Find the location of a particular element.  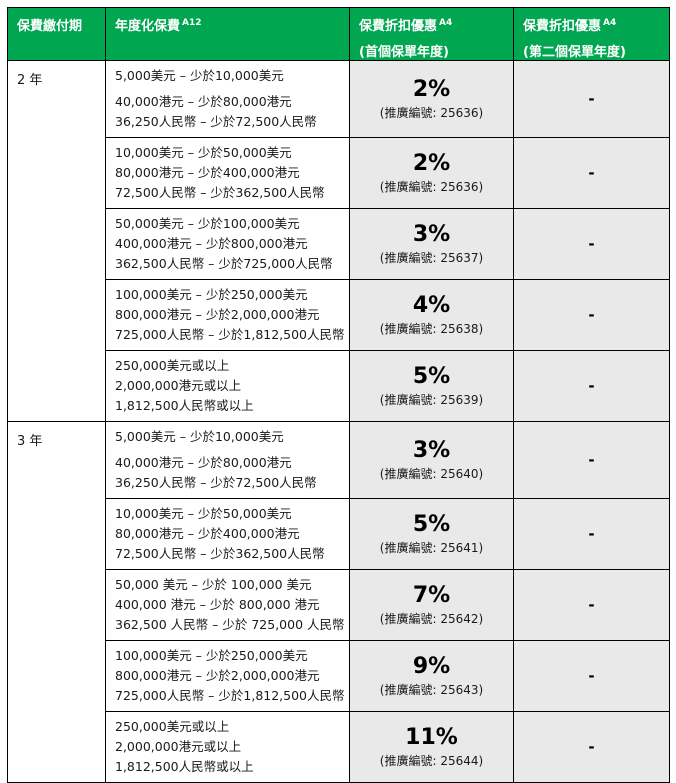

discount-percent: 7% is located at coordinates (431, 595).